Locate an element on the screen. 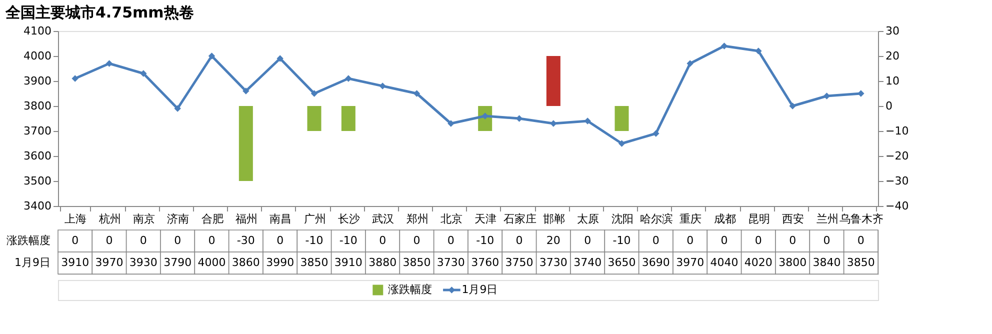 This screenshot has height=334, width=992. y-tick-label: 3600 is located at coordinates (38, 156).